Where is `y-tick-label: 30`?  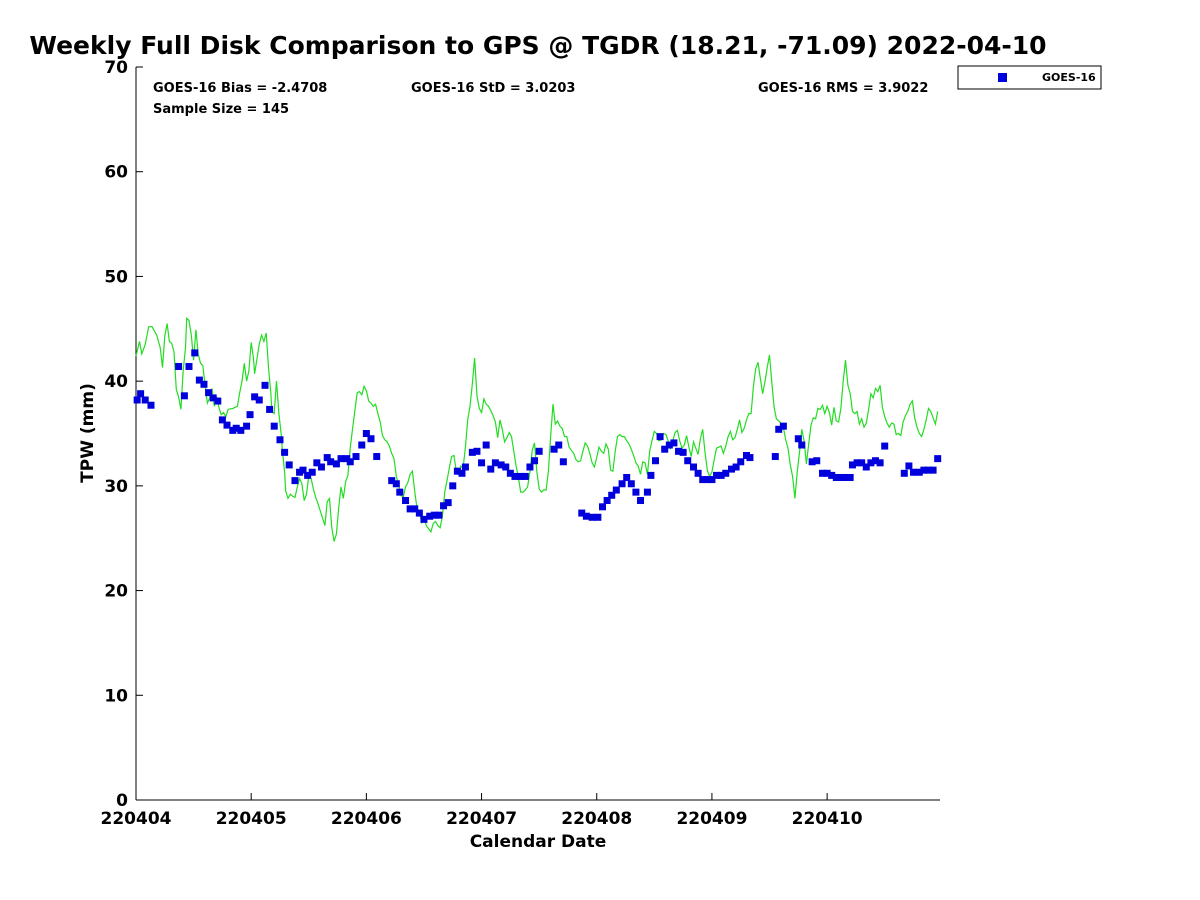
y-tick-label: 30 is located at coordinates (116, 487).